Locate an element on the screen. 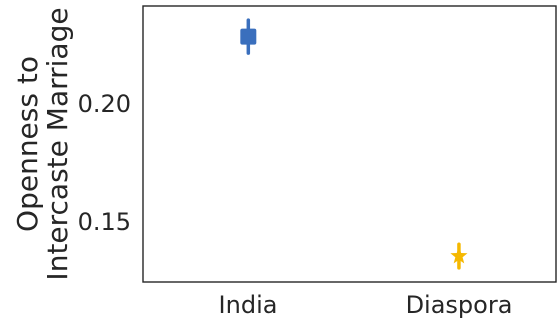  y-tick-label-0-20: 0.20 is located at coordinates (104, 104).